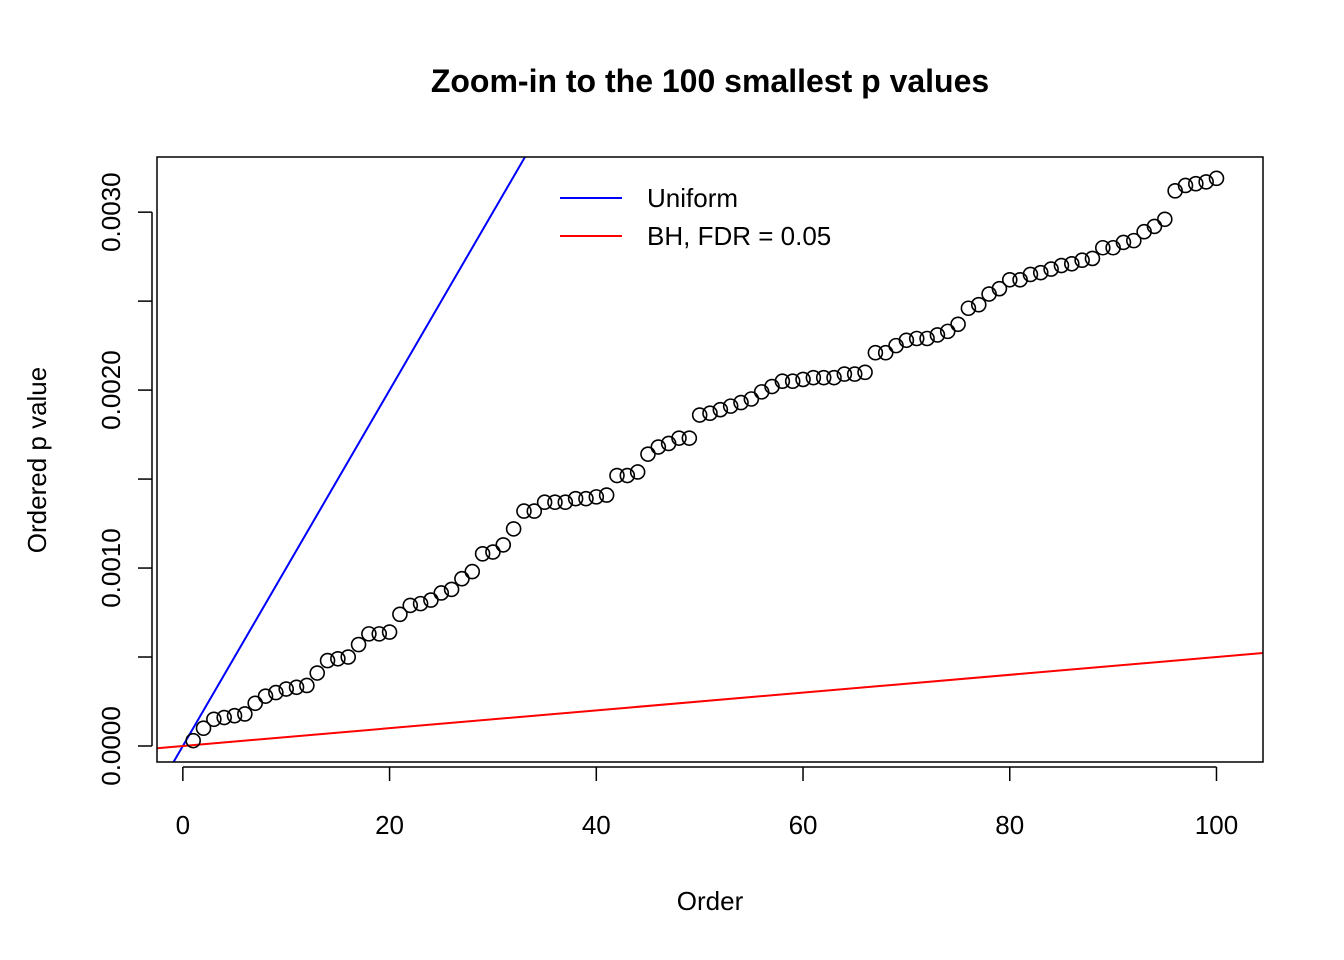 This screenshot has height=960, width=1344. Describe the element at coordinates (111, 390) in the screenshot. I see `y-tick-label: 0.0020` at that location.